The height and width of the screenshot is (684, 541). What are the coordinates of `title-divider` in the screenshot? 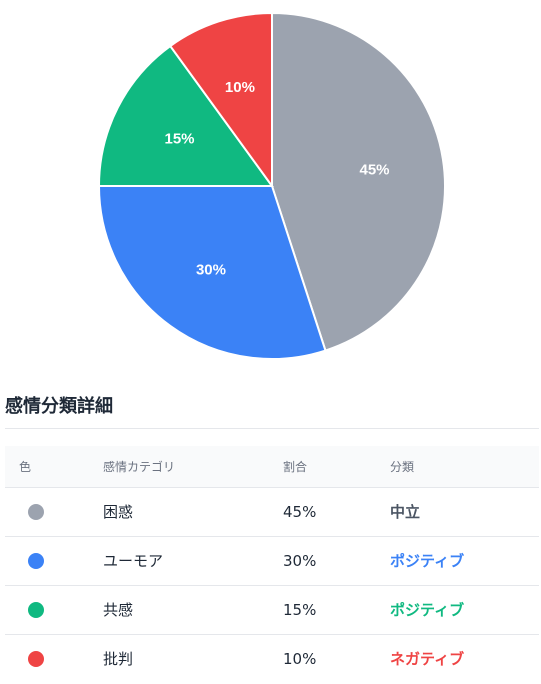 It's located at (272, 428).